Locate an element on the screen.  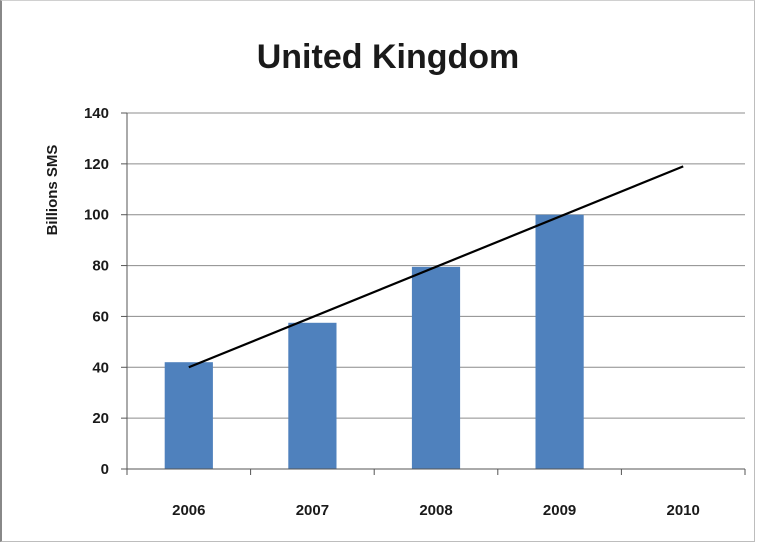
x-tick-label: 2010 is located at coordinates (683, 510).